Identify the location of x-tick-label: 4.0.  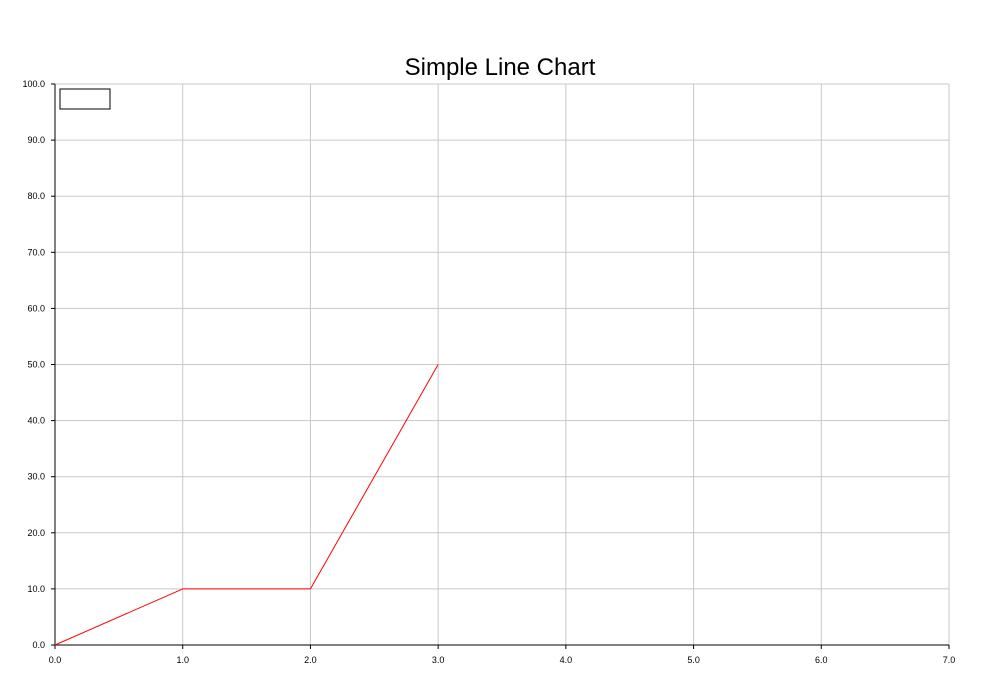
(566, 660).